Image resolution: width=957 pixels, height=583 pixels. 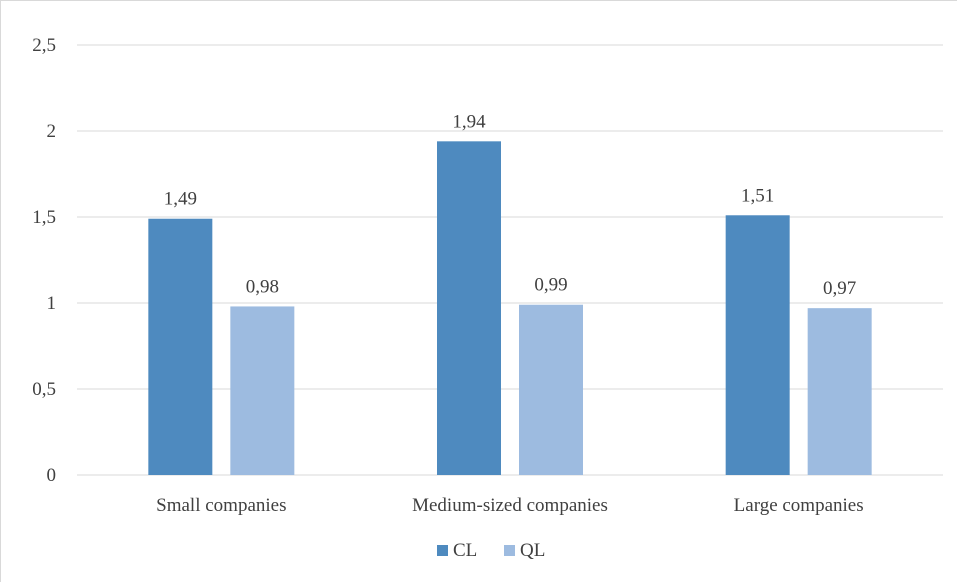 What do you see at coordinates (469, 121) in the screenshot?
I see `data-label-cl-1: 1,94` at bounding box center [469, 121].